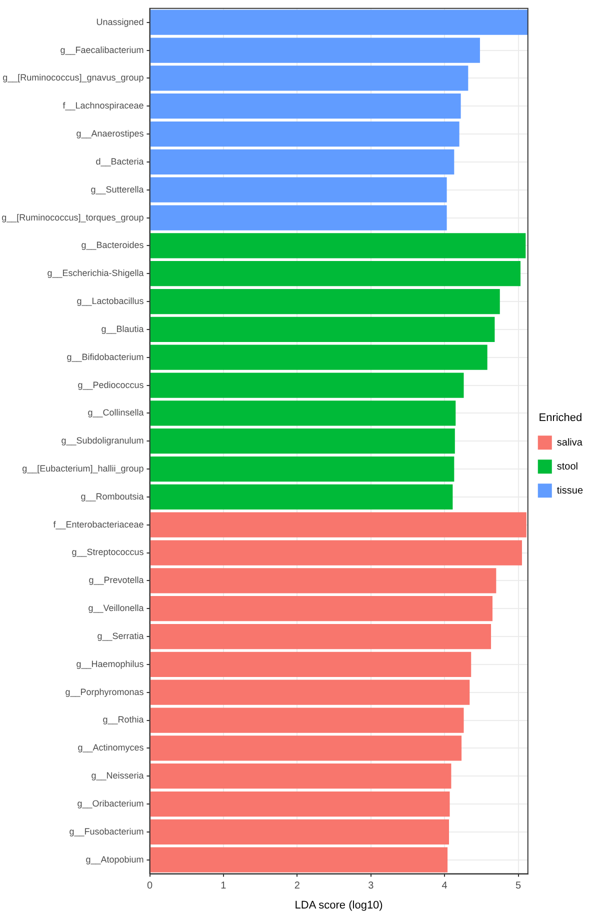 This screenshot has height=920, width=597. What do you see at coordinates (519, 886) in the screenshot?
I see `x-tick-label: 5` at bounding box center [519, 886].